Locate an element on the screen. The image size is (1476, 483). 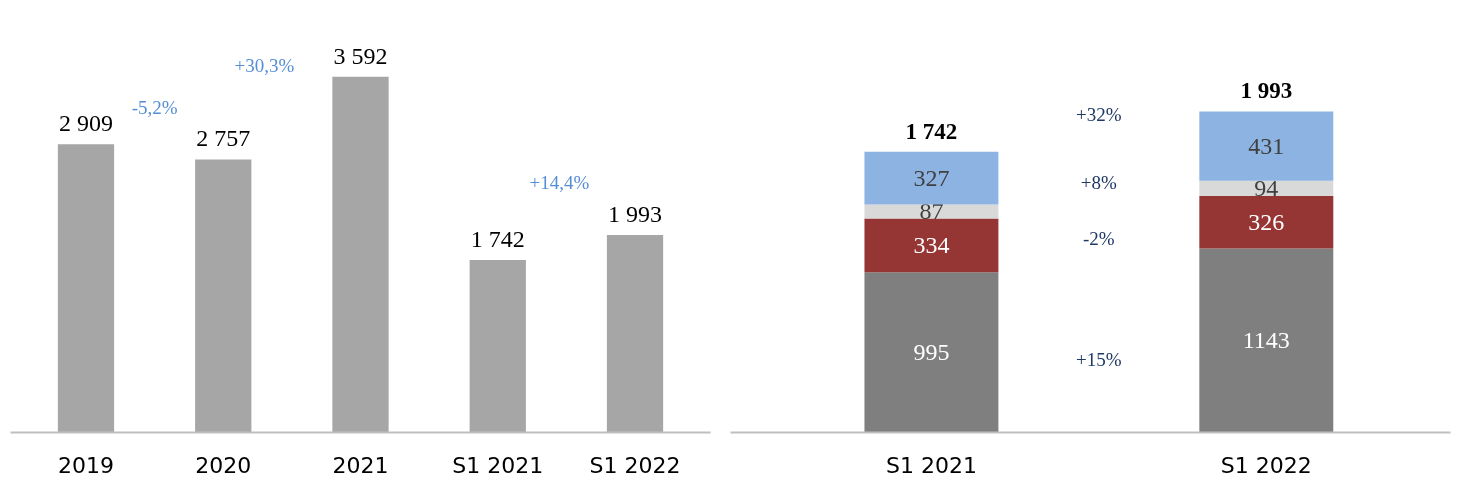
annotation: +14,4% is located at coordinates (559, 183).